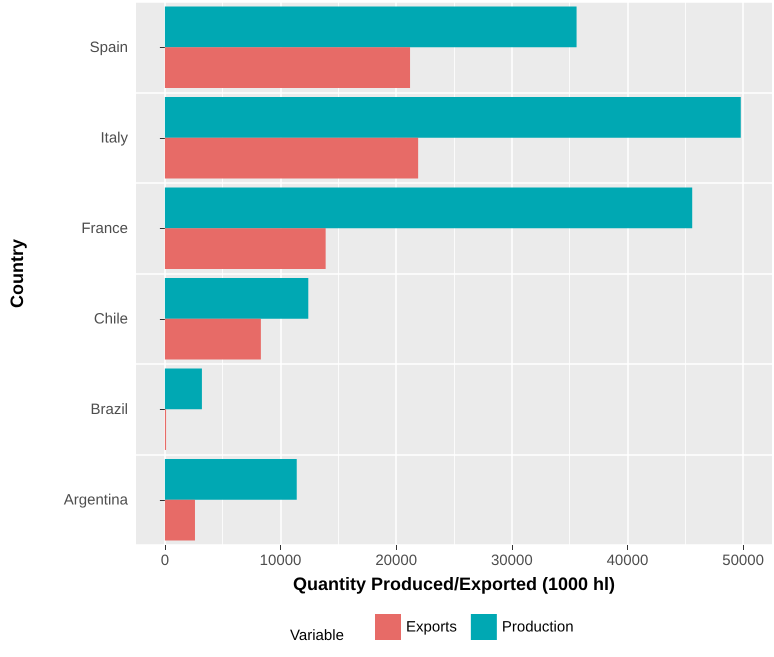 This screenshot has width=774, height=657. I want to click on y-tick-label: Italy, so click(114, 137).